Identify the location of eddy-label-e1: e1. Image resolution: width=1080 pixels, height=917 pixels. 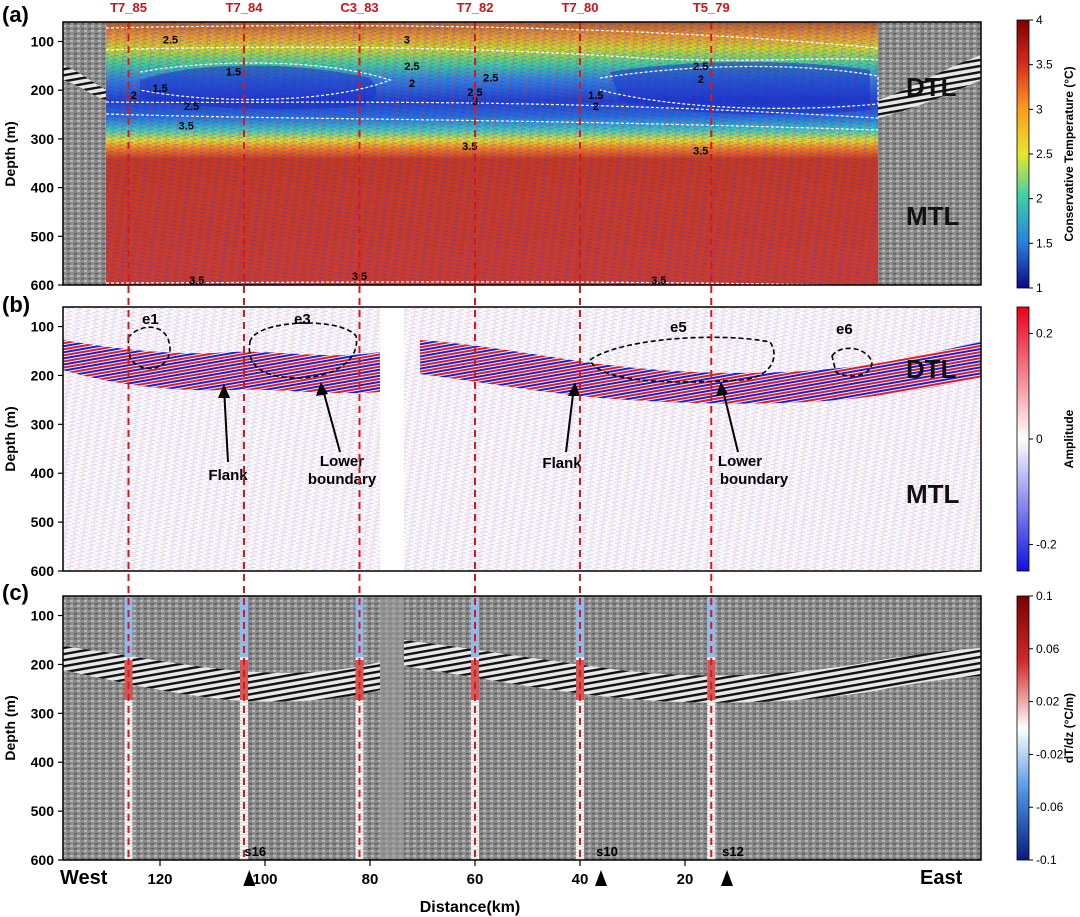
(150, 319).